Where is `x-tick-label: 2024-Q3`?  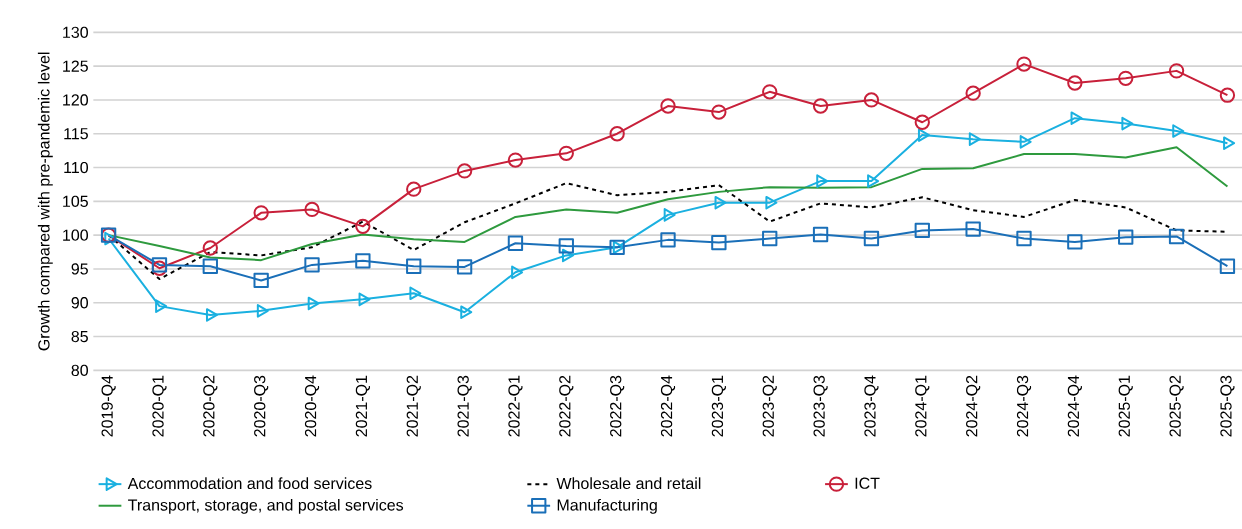 x-tick-label: 2024-Q3 is located at coordinates (1024, 406).